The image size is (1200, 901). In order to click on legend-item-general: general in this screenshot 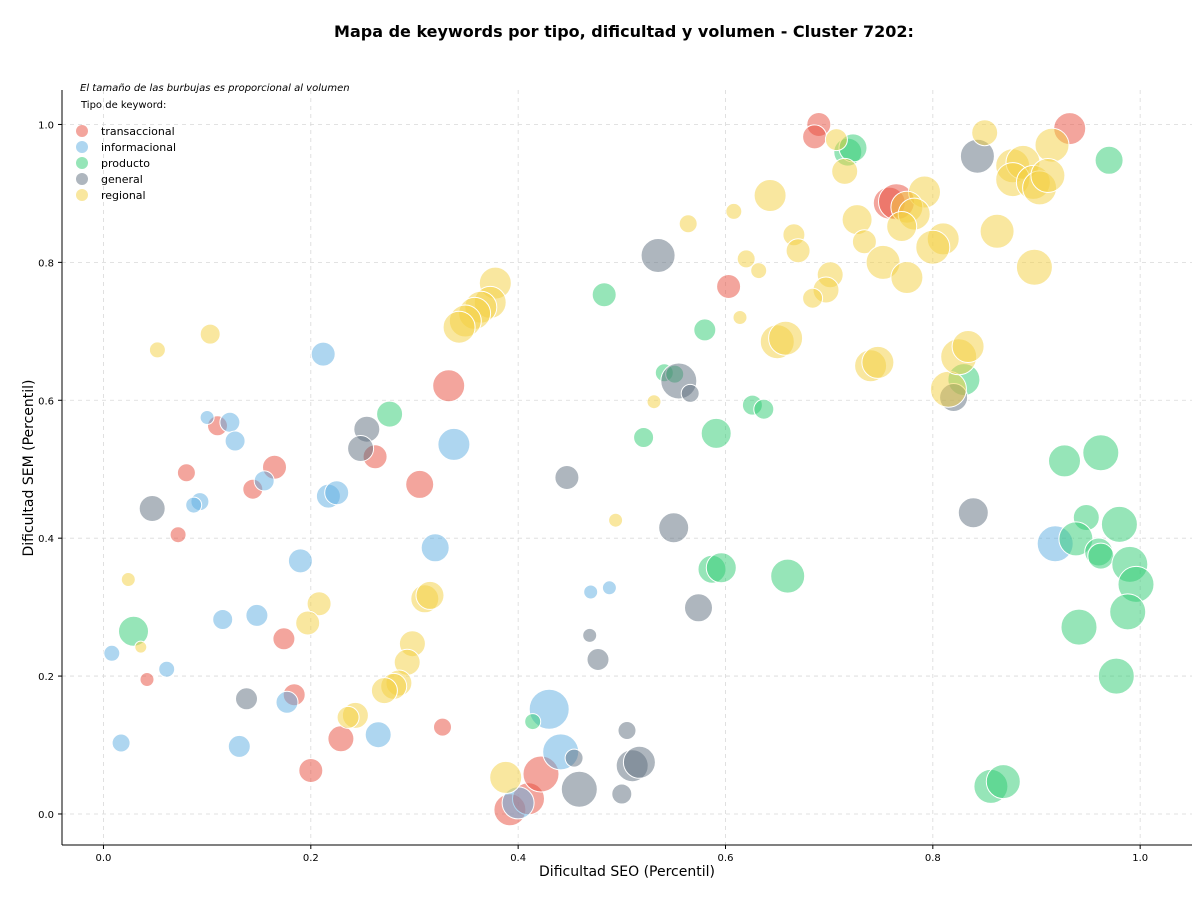, I will do `click(109, 179)`.